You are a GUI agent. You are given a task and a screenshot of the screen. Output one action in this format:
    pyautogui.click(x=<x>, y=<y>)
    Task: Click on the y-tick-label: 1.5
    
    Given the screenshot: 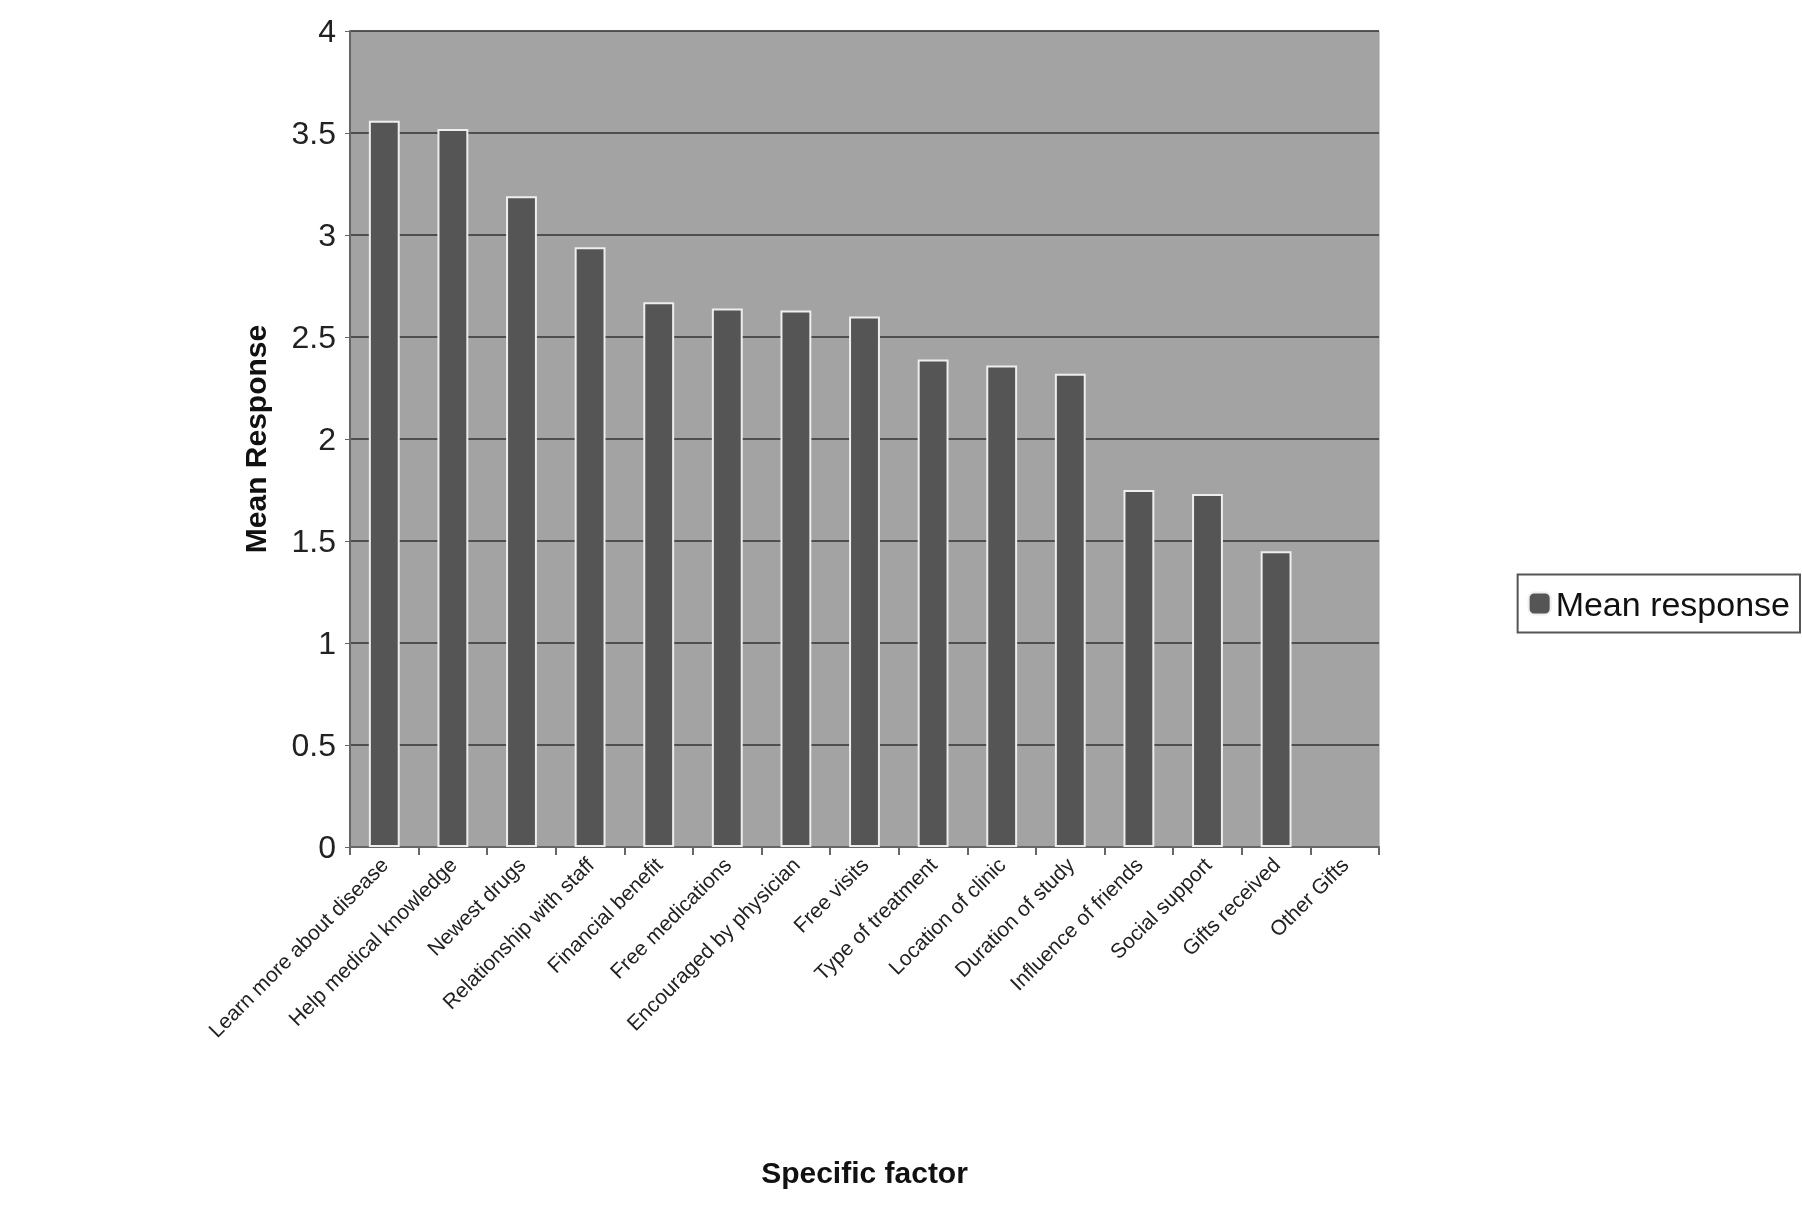 What is the action you would take?
    pyautogui.click(x=313, y=541)
    